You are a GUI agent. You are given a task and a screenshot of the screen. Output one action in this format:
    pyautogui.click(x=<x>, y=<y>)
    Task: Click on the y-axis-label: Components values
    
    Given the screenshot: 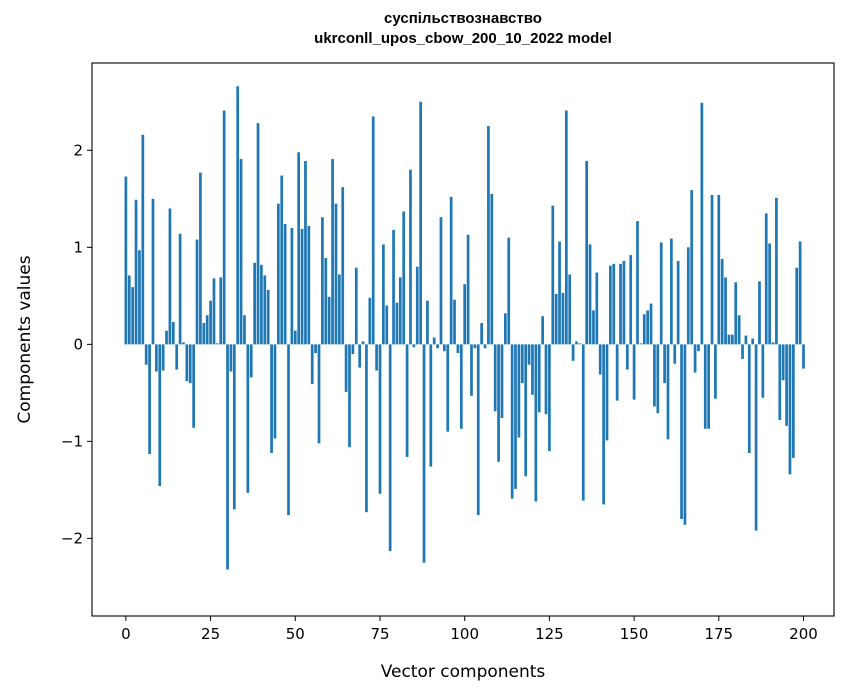 What is the action you would take?
    pyautogui.click(x=25, y=339)
    